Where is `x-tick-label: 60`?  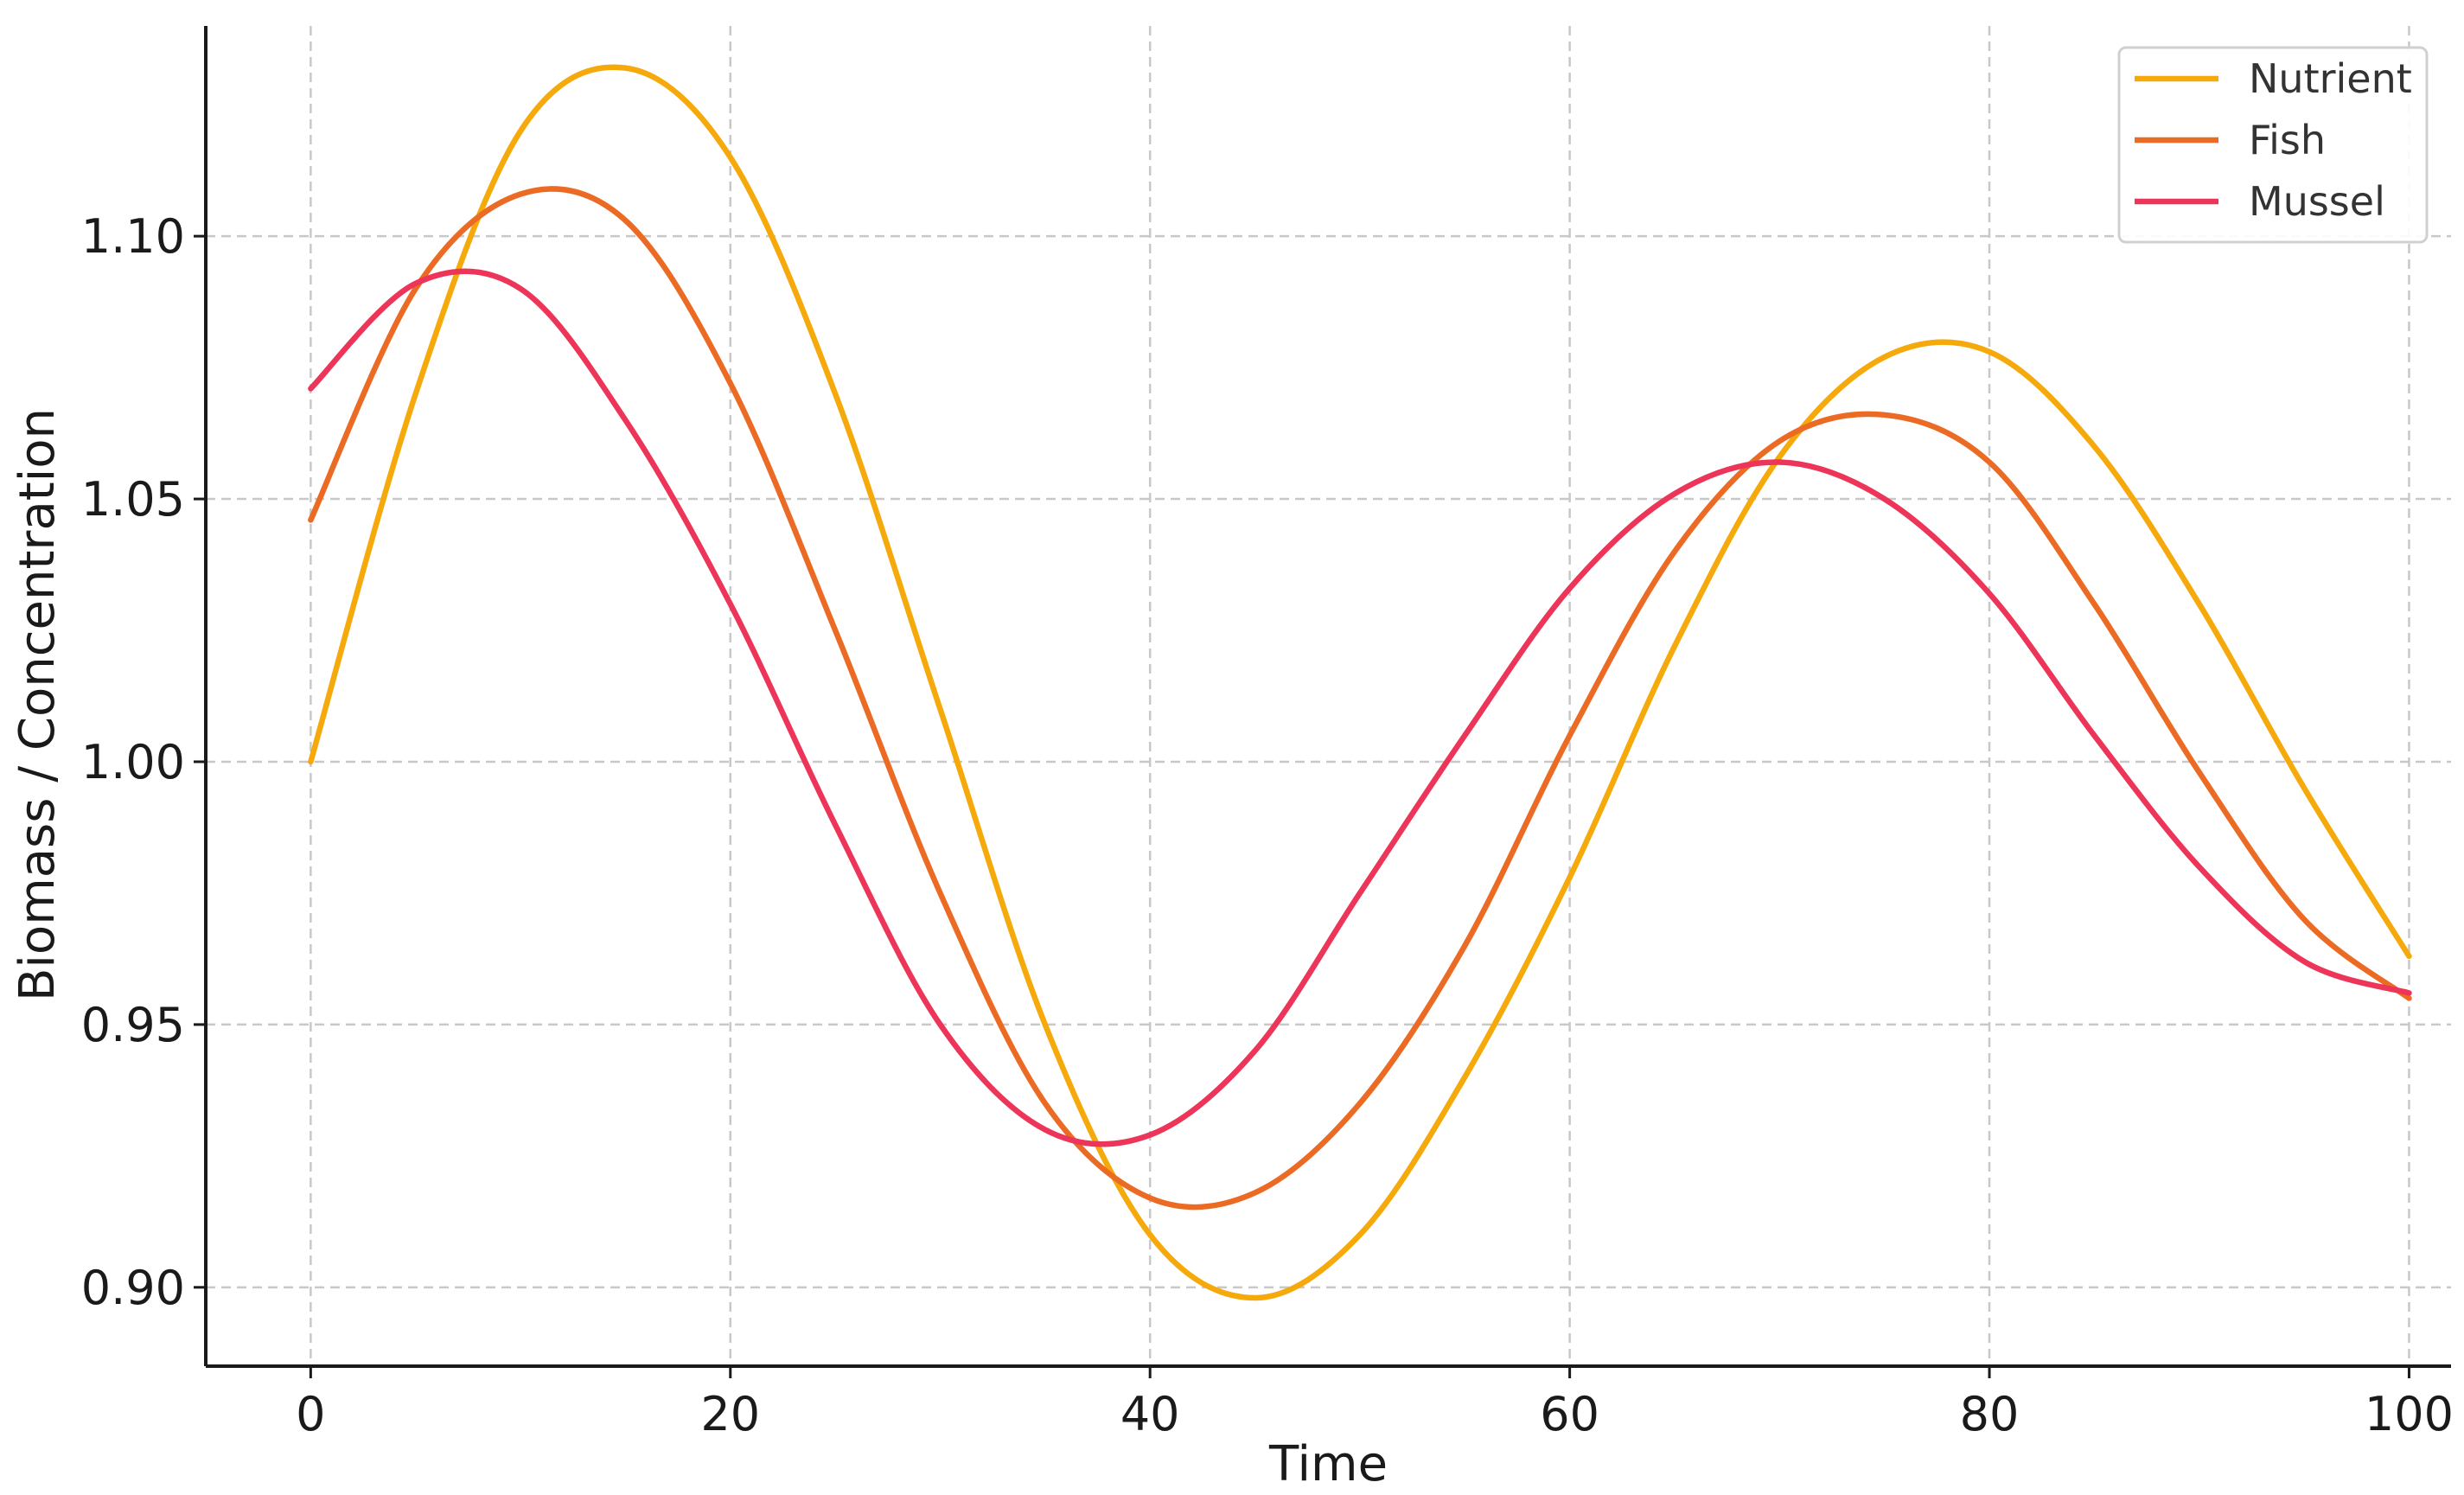 x-tick-label: 60 is located at coordinates (1569, 1414).